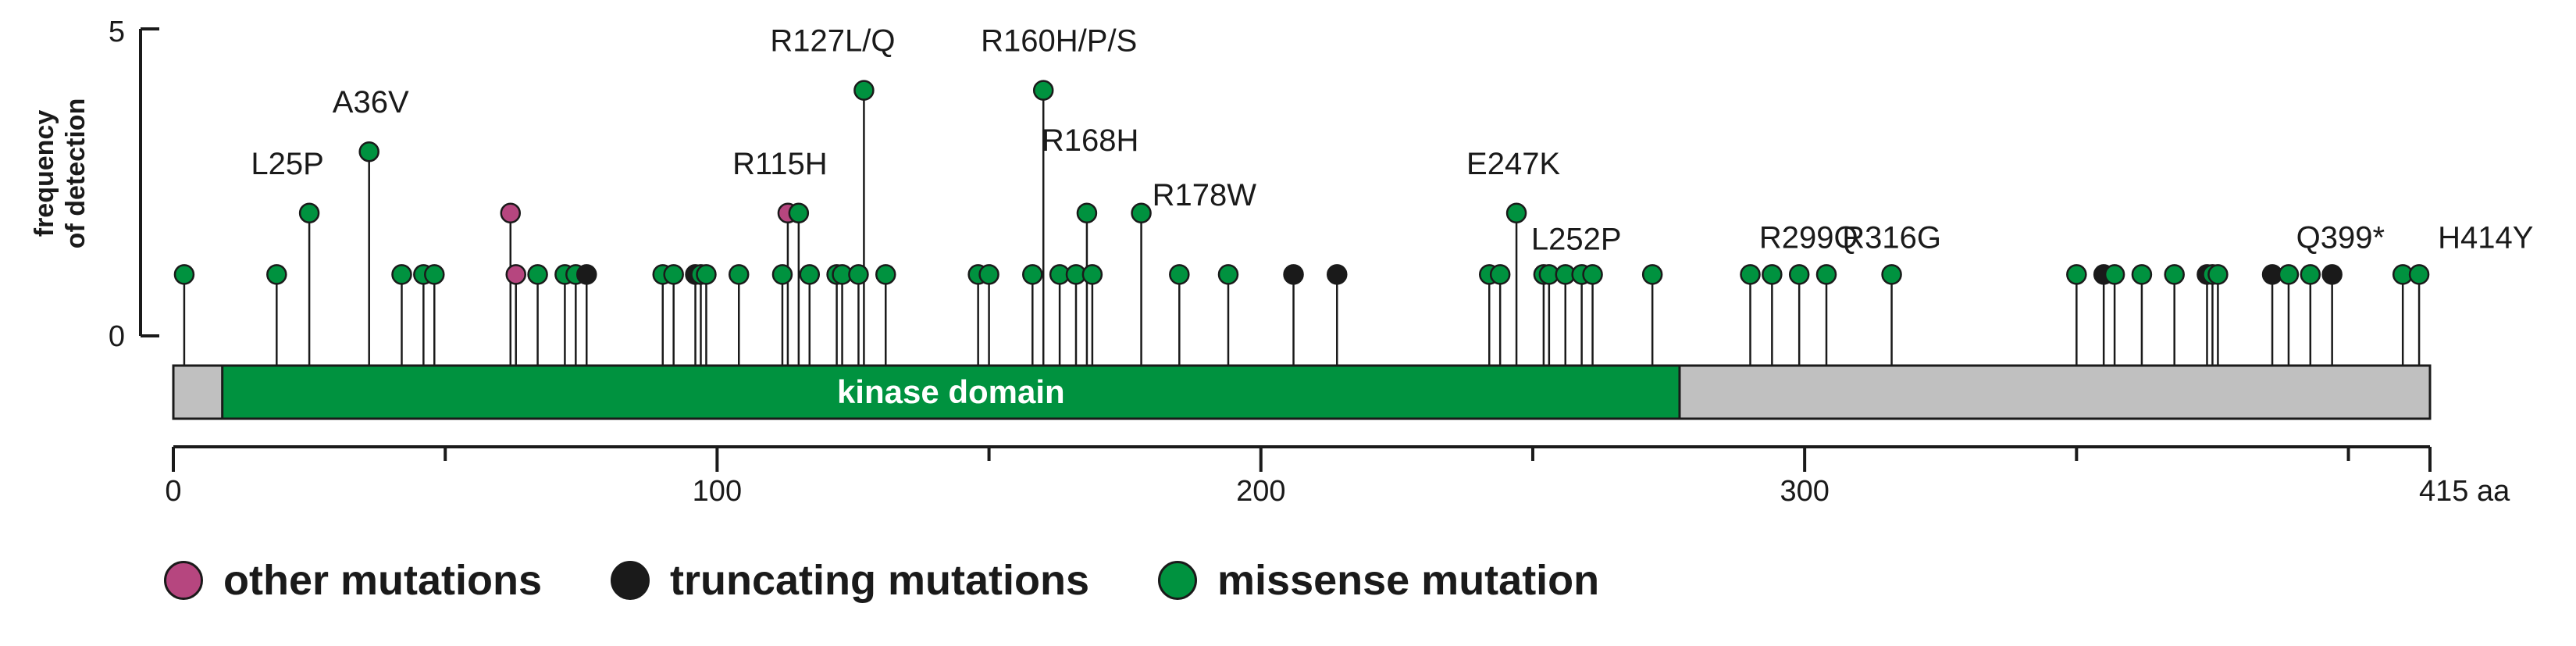 The width and height of the screenshot is (2576, 646). What do you see at coordinates (383, 580) in the screenshot?
I see `legend-label-other: other mutations` at bounding box center [383, 580].